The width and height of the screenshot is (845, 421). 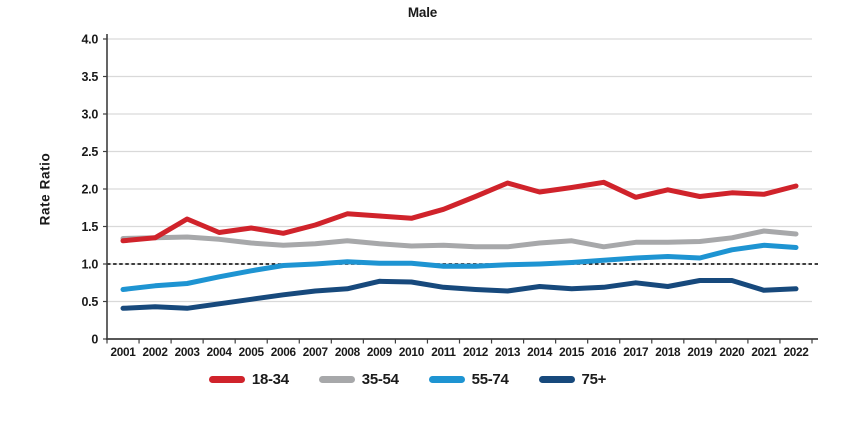 I want to click on x-tick-label: 2007, so click(x=316, y=352).